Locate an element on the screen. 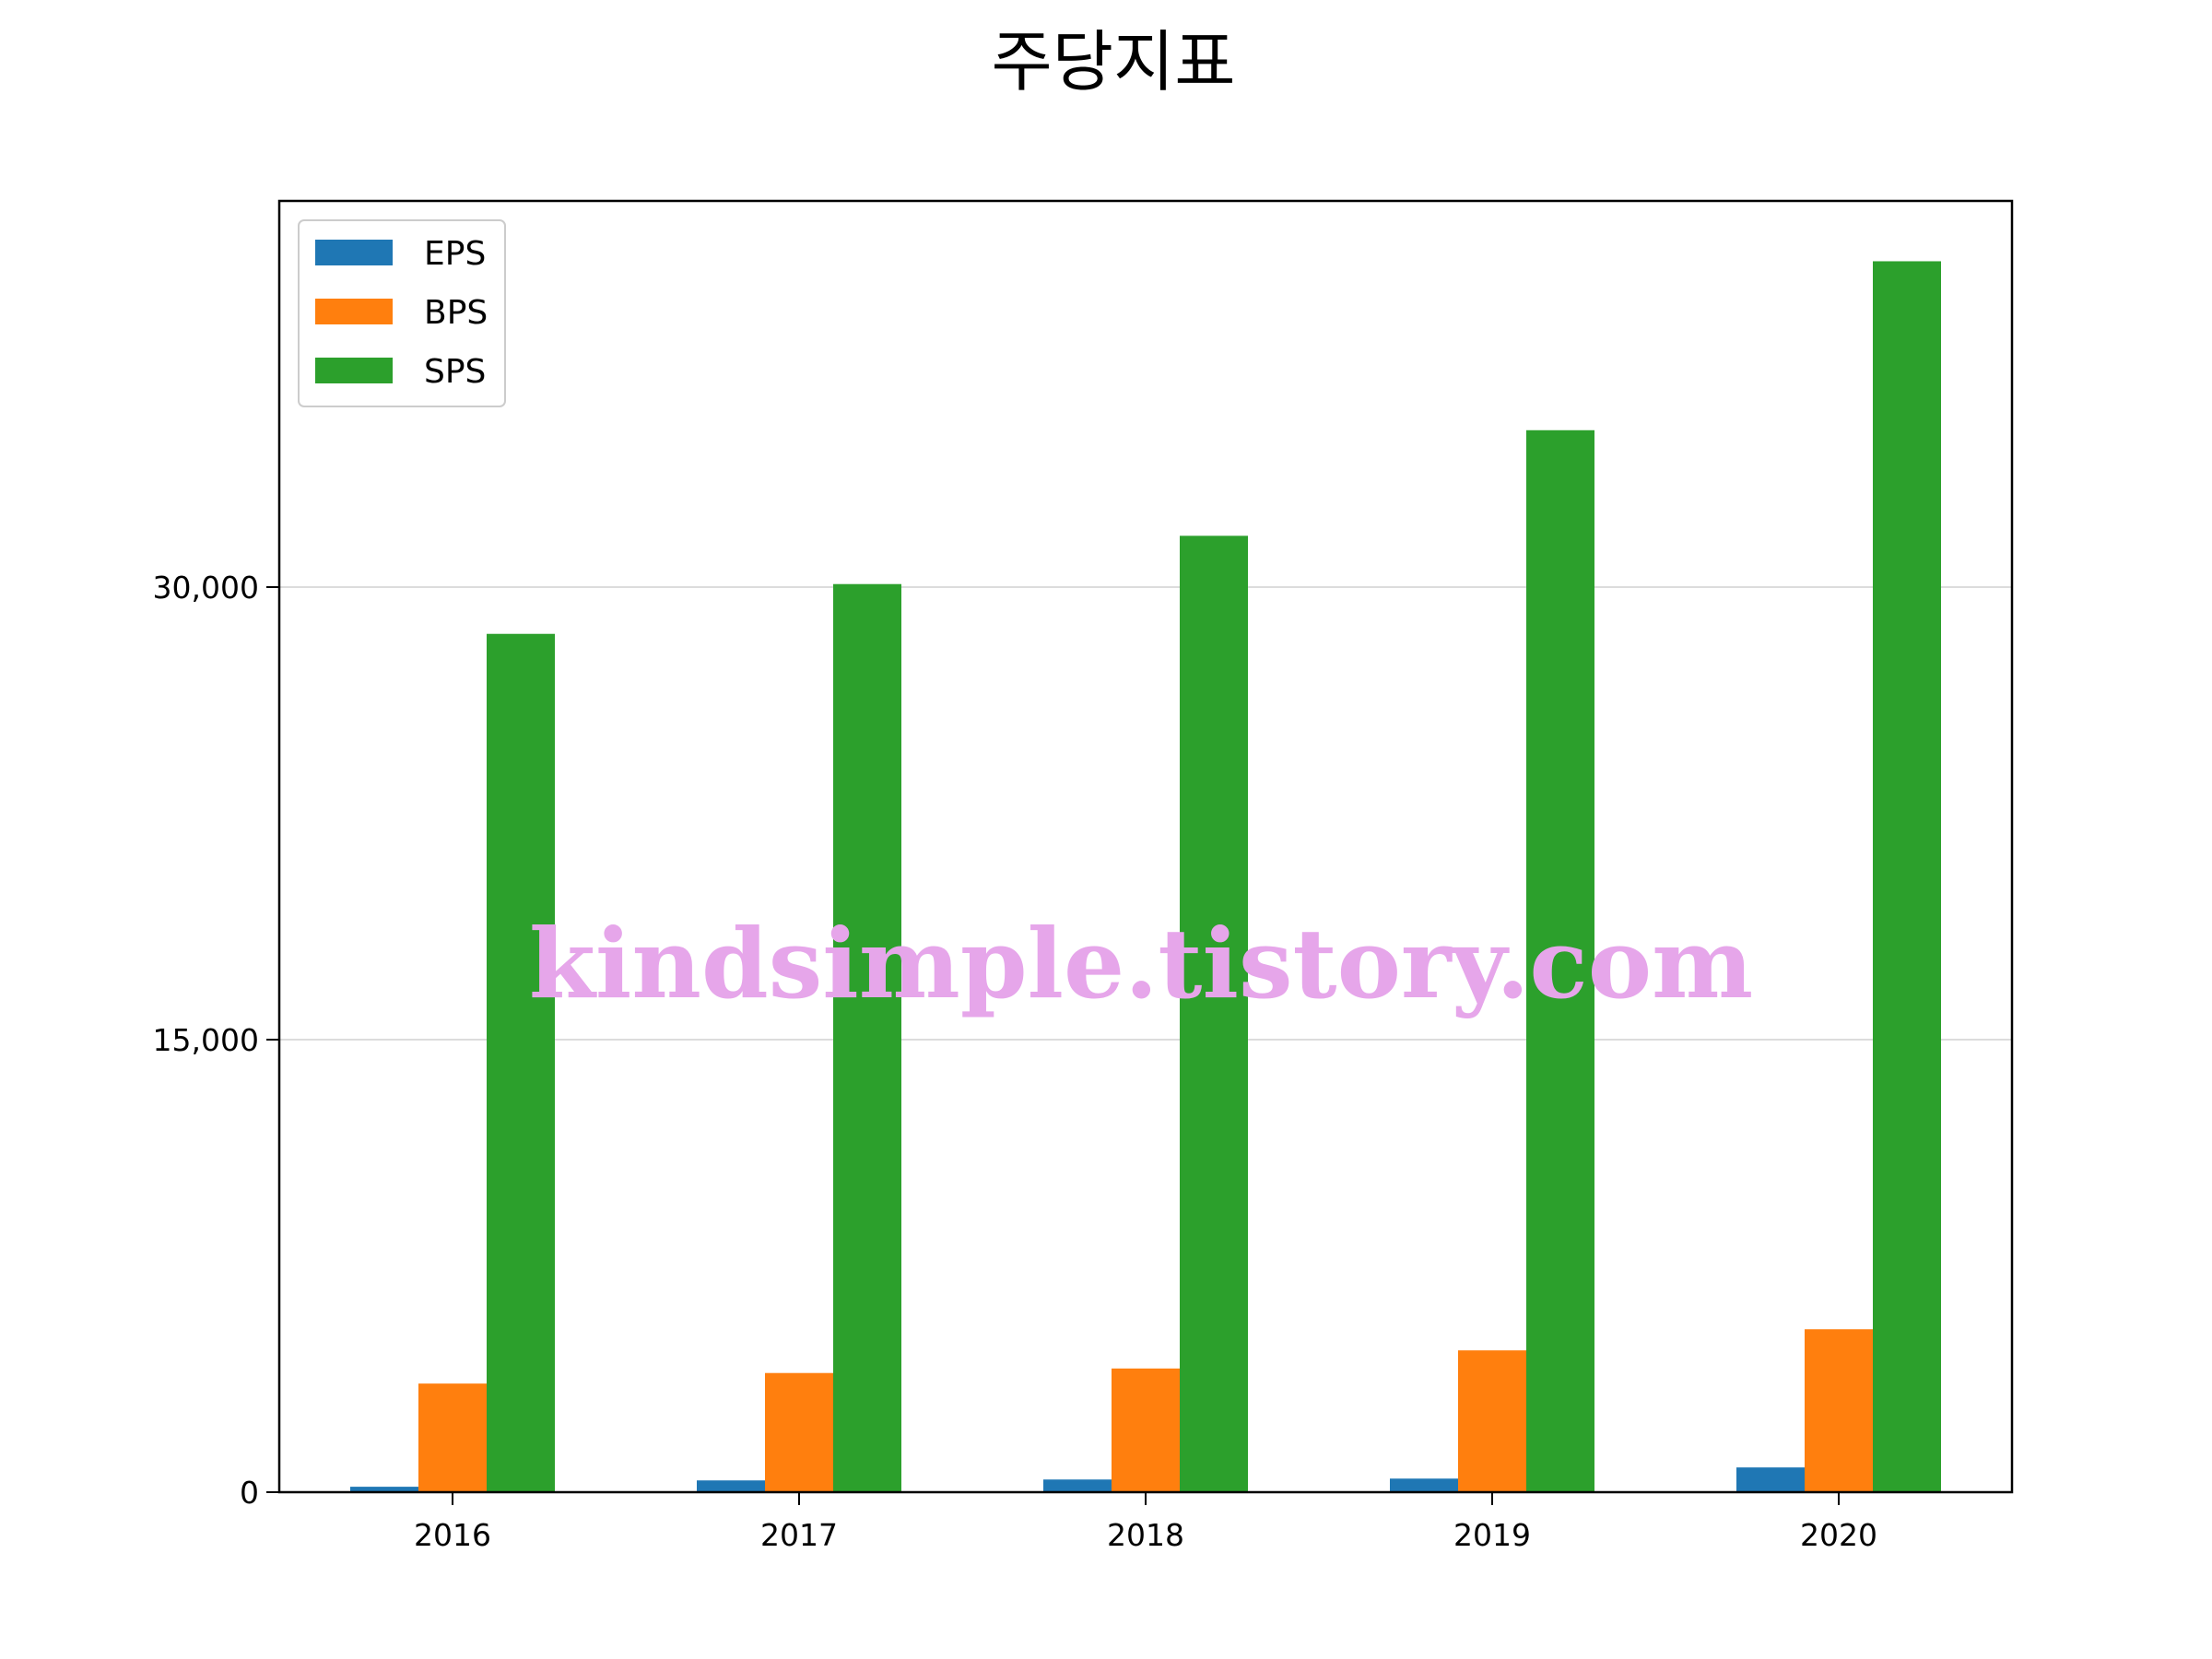 The image size is (2212, 1659). bar-sps-2019 is located at coordinates (1560, 961).